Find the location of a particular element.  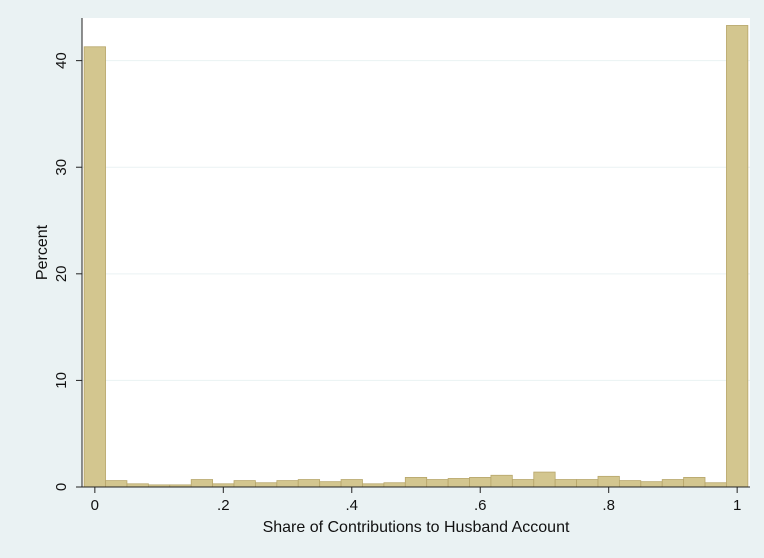

y-axis-title: Percent is located at coordinates (42, 252).